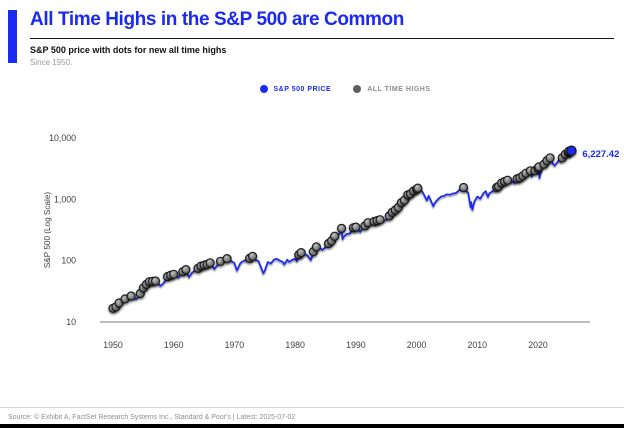 The image size is (624, 428). Describe the element at coordinates (113, 345) in the screenshot. I see `x-tick-label: 1950` at that location.